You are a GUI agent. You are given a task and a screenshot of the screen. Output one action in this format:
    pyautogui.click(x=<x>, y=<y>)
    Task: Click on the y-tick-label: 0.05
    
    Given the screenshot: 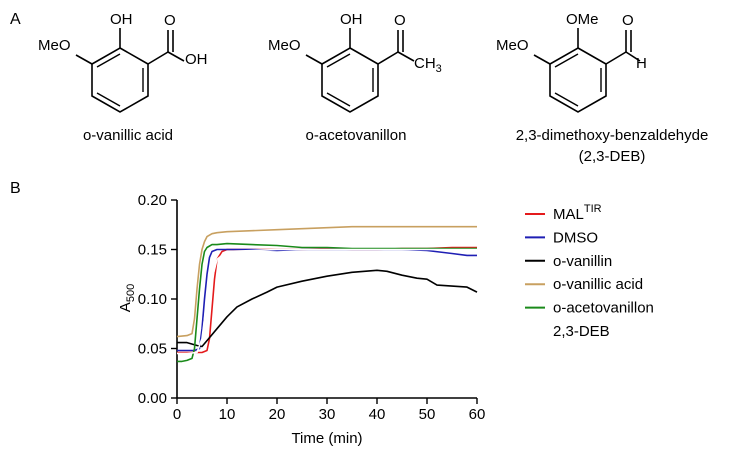 What is the action you would take?
    pyautogui.click(x=152, y=349)
    